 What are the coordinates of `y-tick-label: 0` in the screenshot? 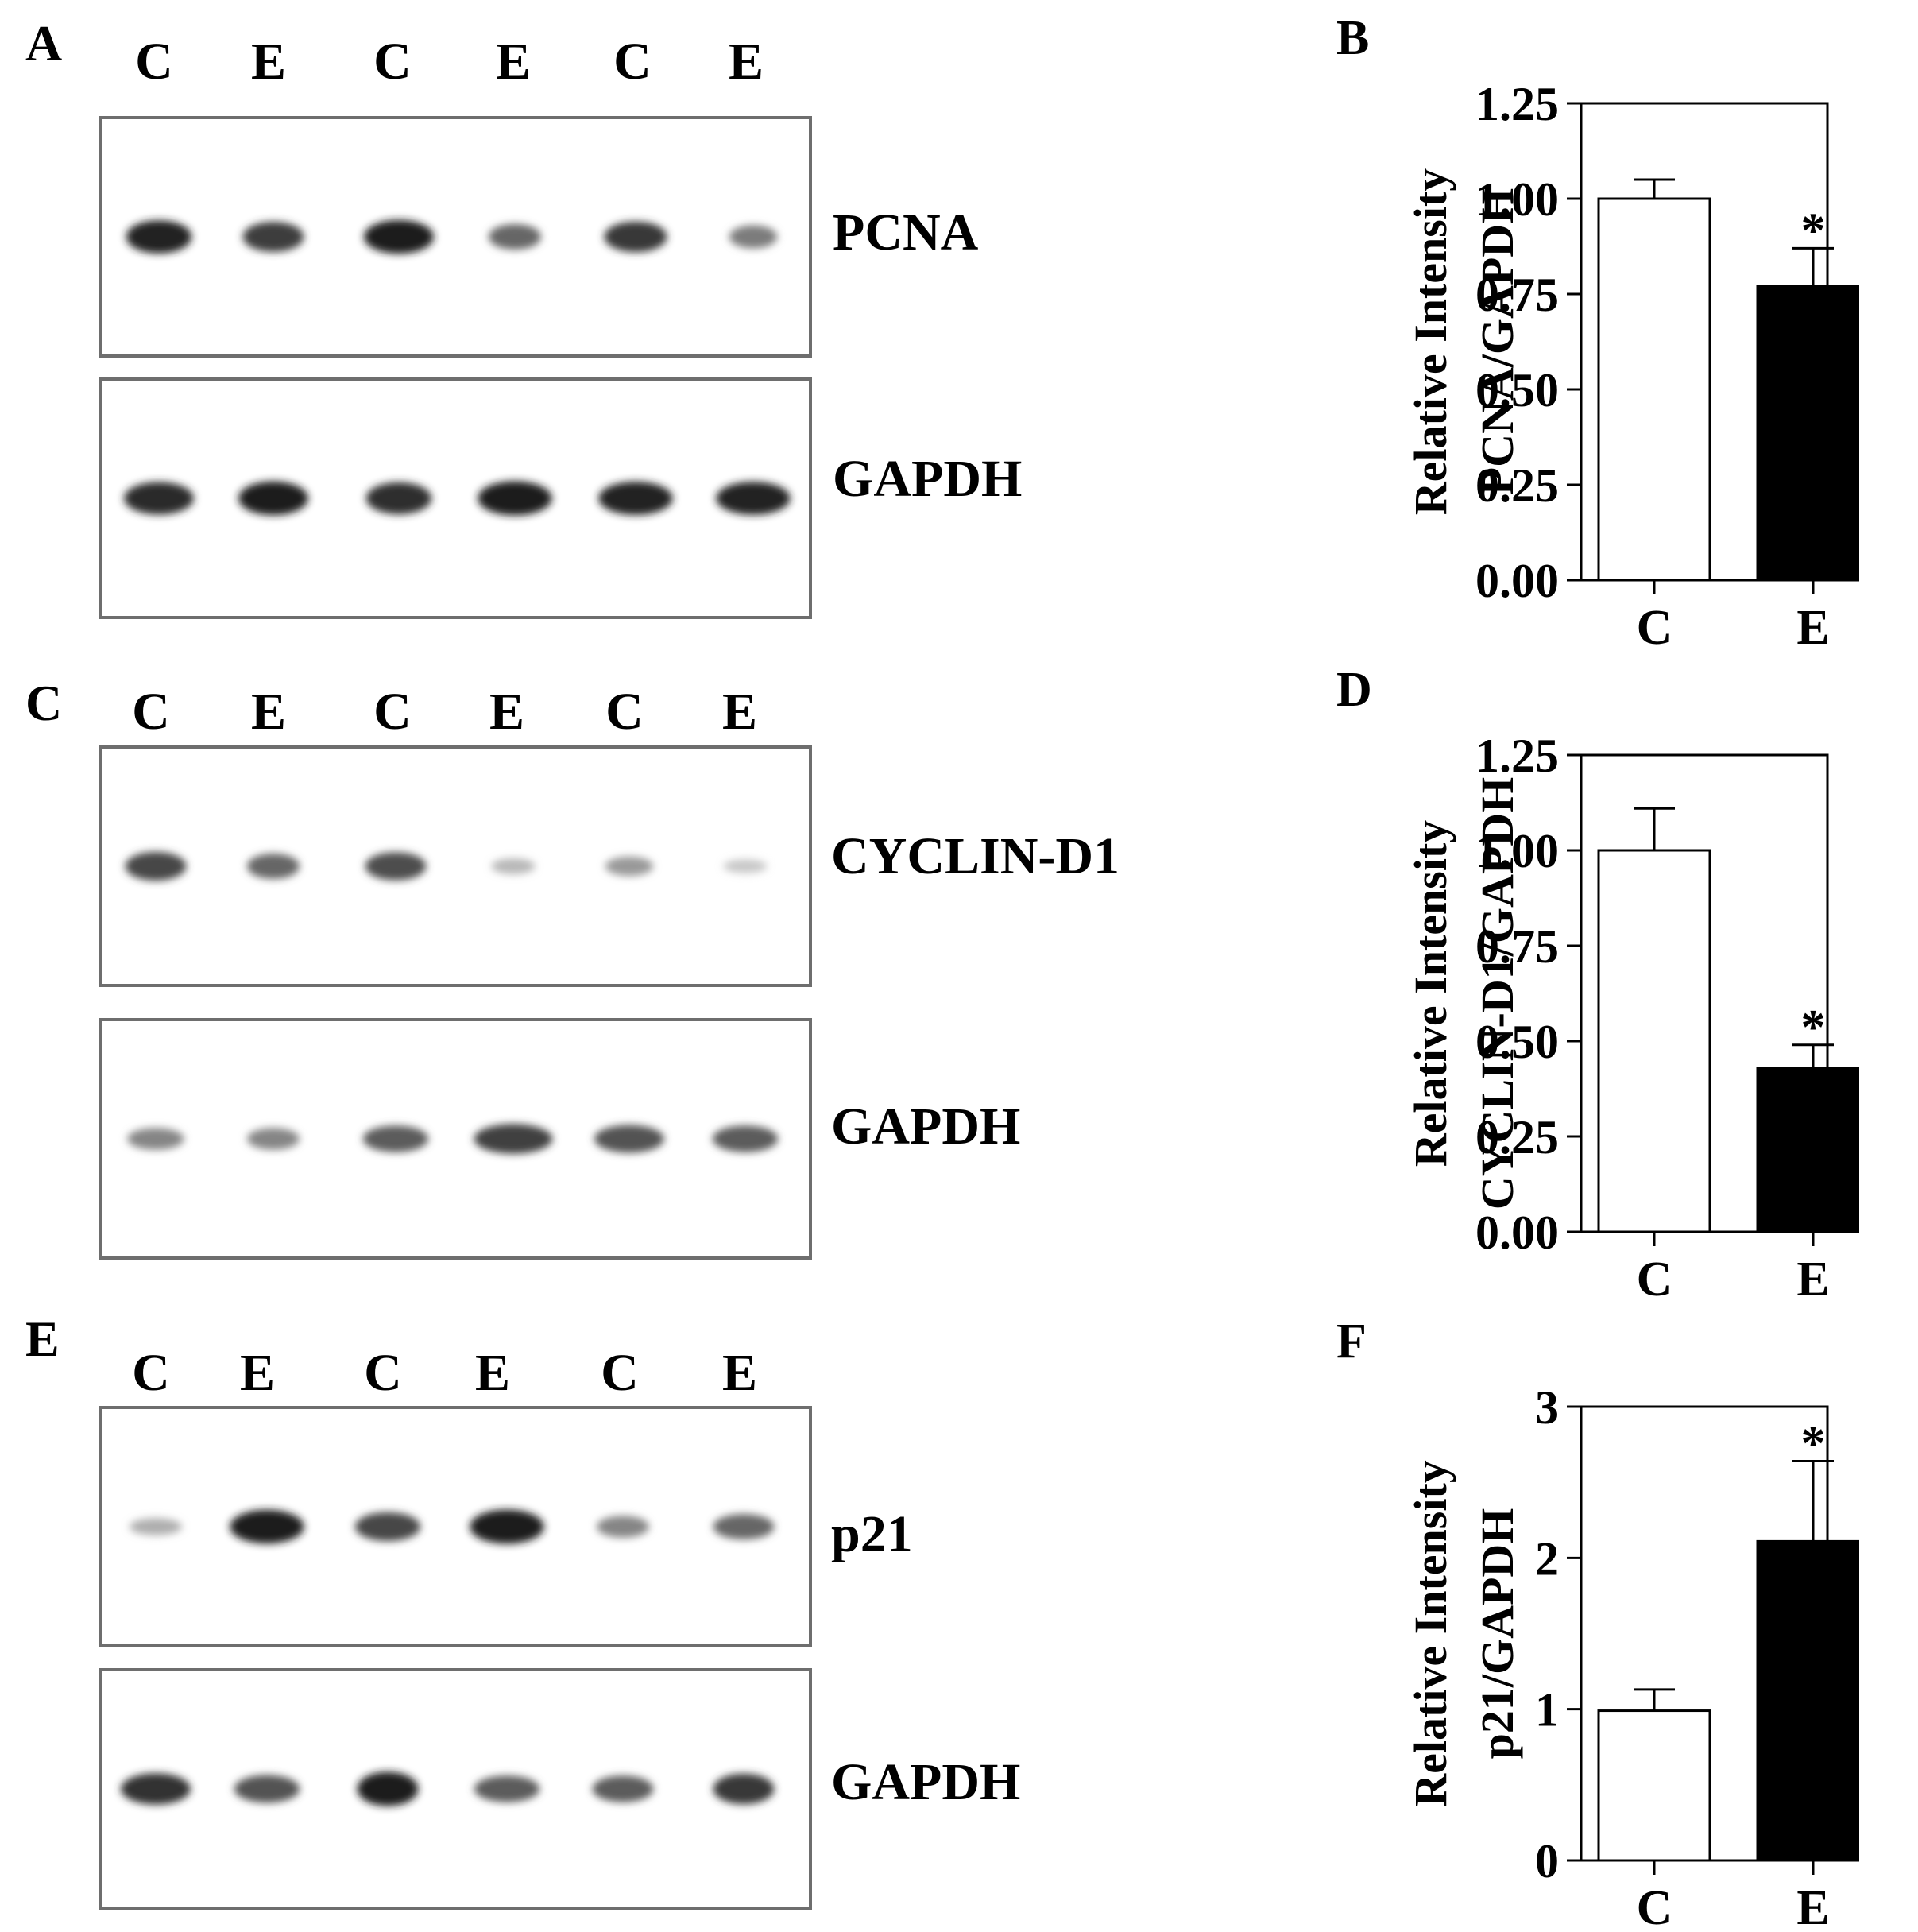 It's located at (1547, 1861).